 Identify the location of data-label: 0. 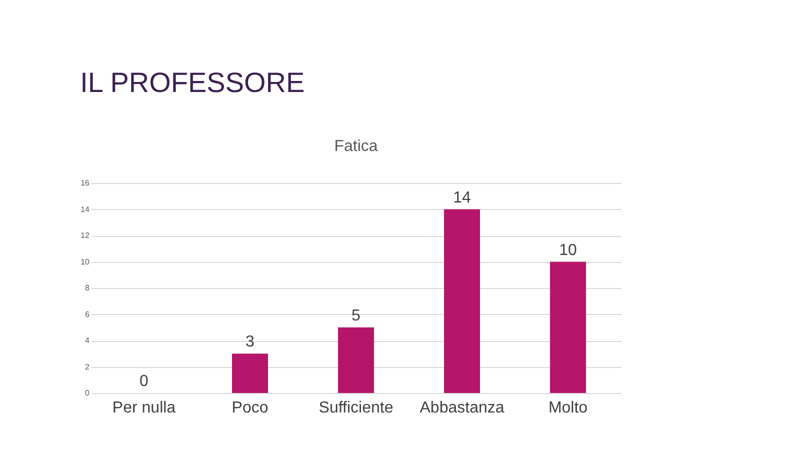
(144, 381).